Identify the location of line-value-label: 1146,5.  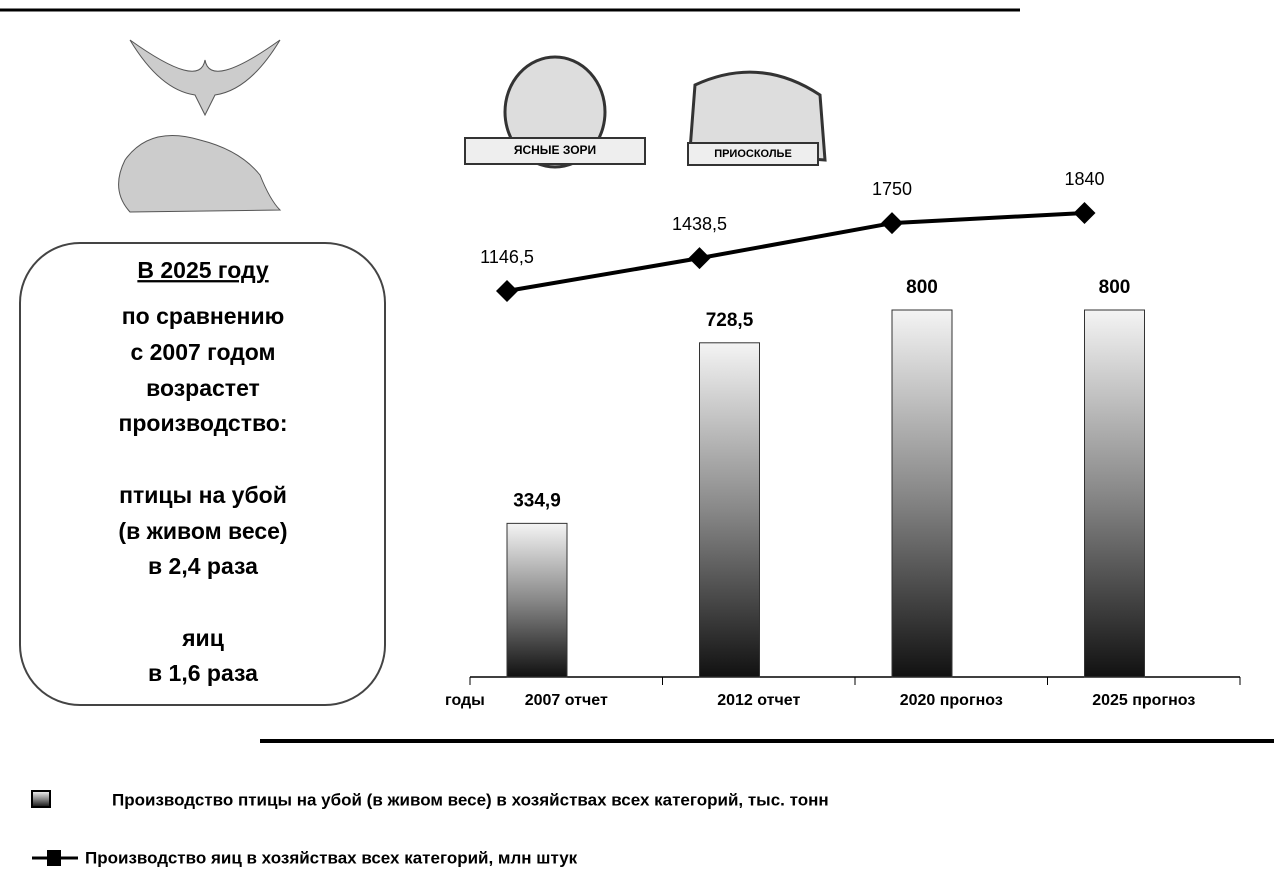
(507, 257).